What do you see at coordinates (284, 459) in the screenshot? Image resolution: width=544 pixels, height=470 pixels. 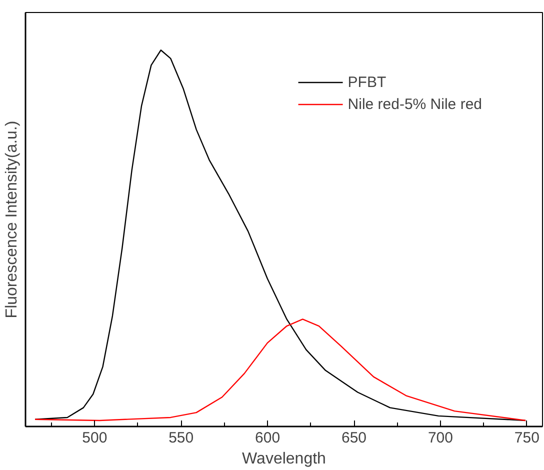 I see `x-axis-title: Wavelength` at bounding box center [284, 459].